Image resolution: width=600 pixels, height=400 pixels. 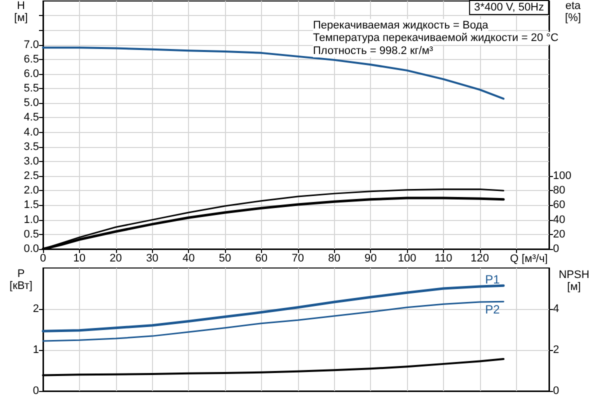 What do you see at coordinates (31, 234) in the screenshot?
I see `y-tick-label: 0.5` at bounding box center [31, 234].